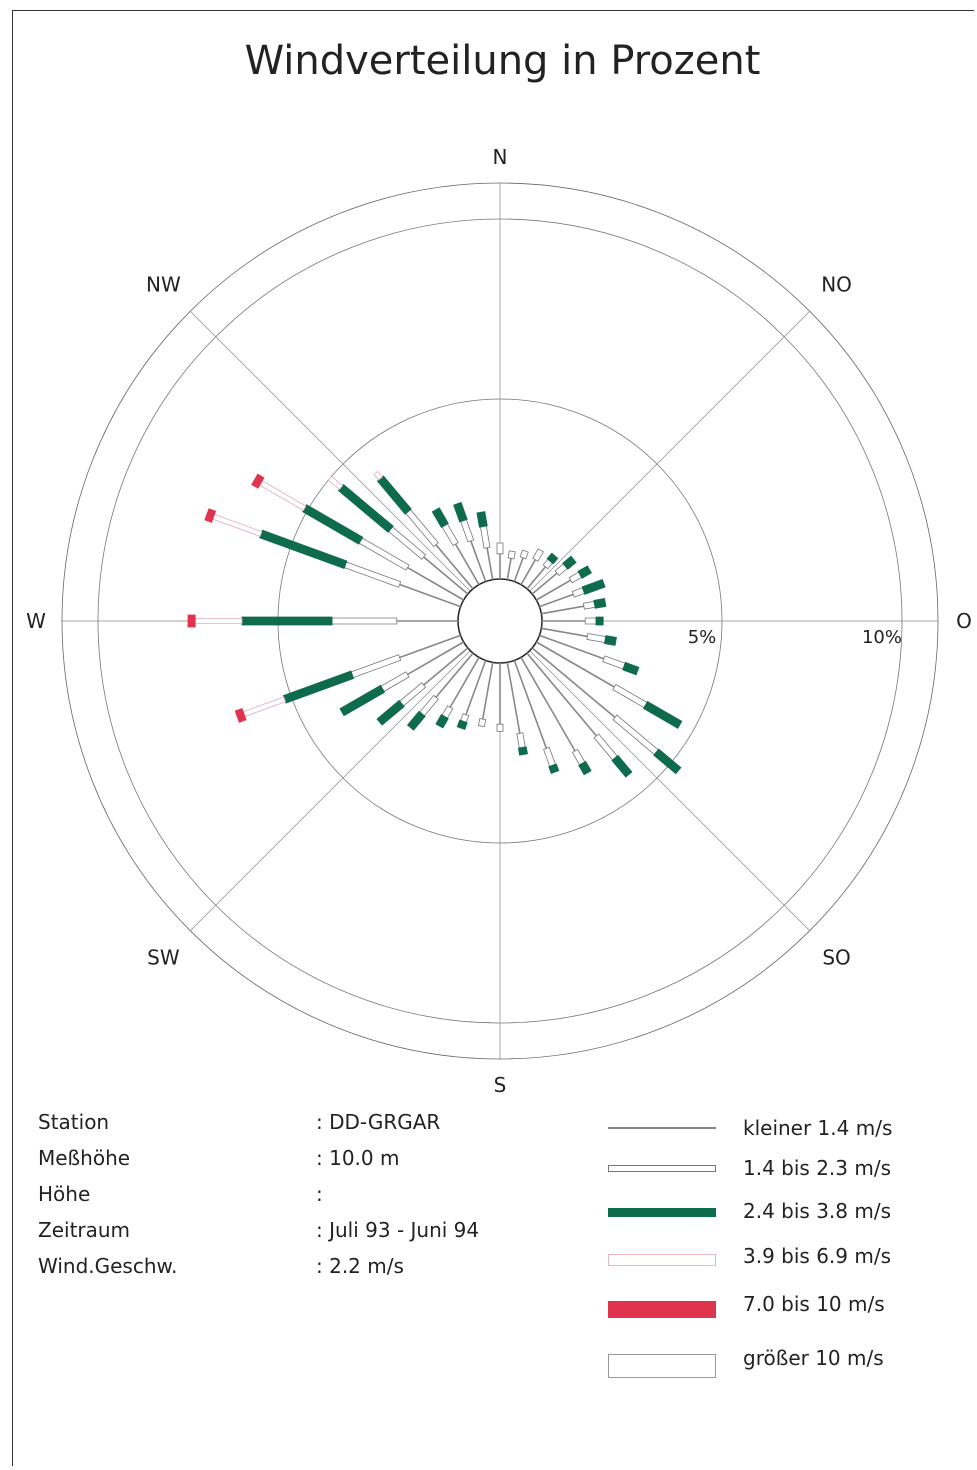  I want to click on info-row-zeitraum: Zeitraum : Juli 93 - Juni 94, so click(338, 1233).